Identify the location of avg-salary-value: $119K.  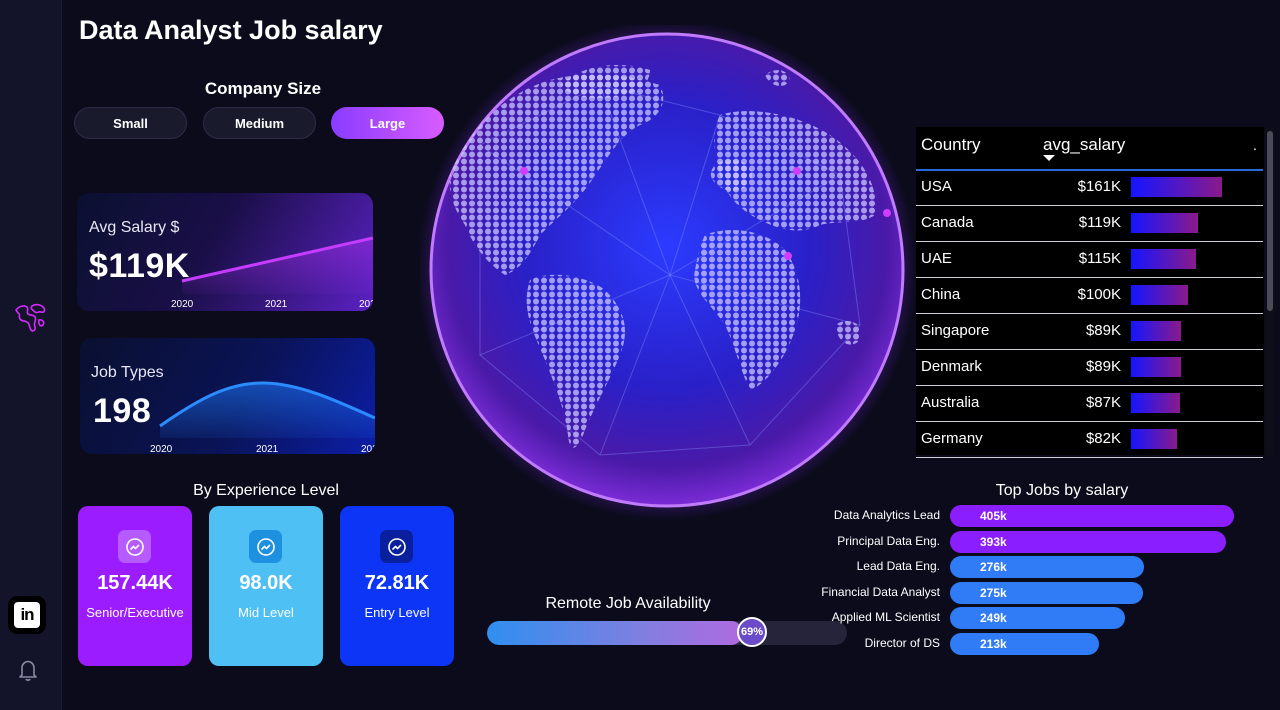
(139, 266).